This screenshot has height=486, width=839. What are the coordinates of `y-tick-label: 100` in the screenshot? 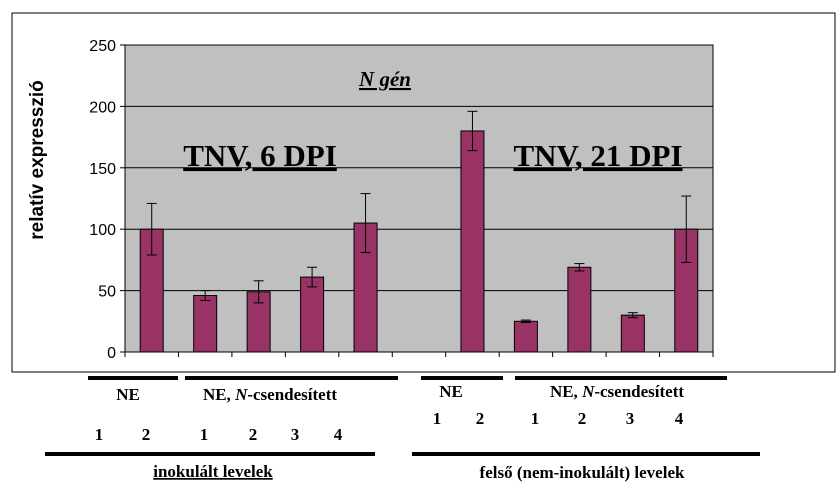 It's located at (102, 230).